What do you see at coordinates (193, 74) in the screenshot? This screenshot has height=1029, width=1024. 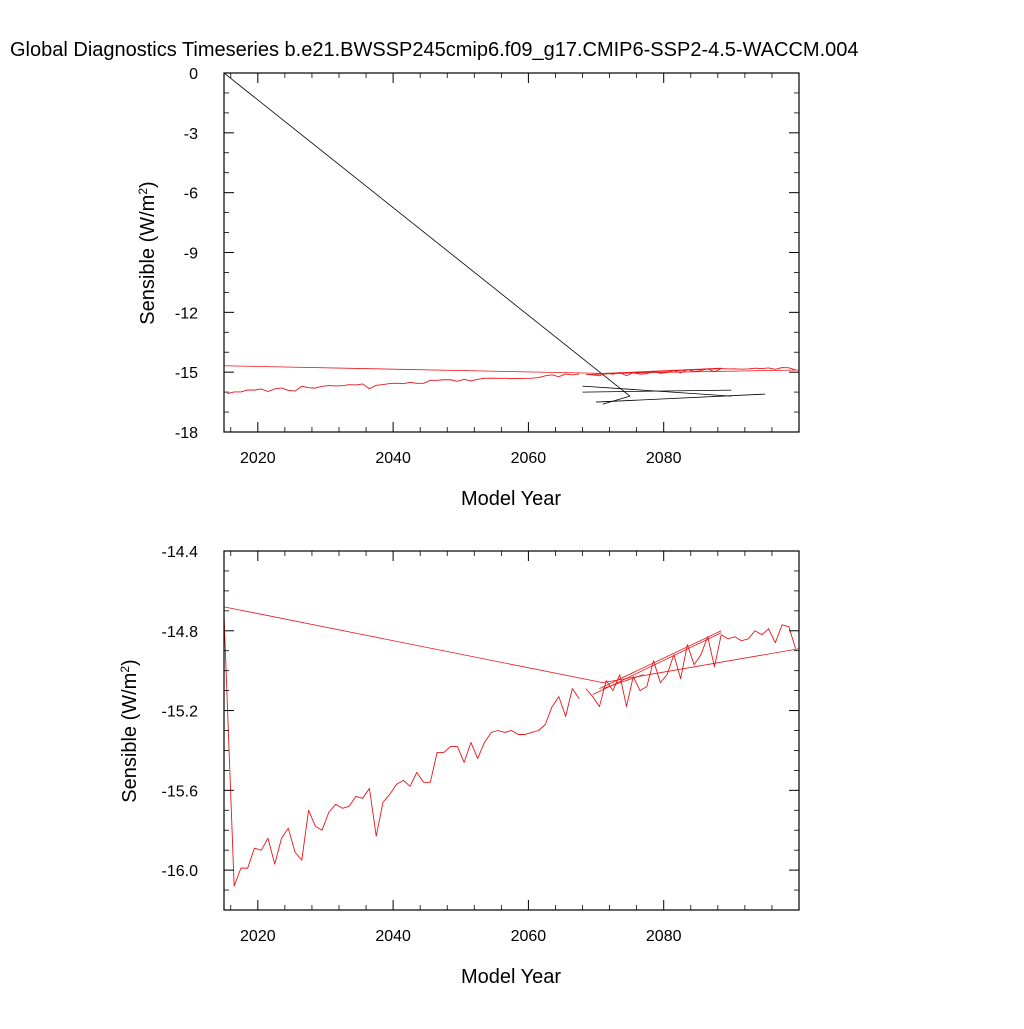 I see `y-tick-label-0-0: 0` at bounding box center [193, 74].